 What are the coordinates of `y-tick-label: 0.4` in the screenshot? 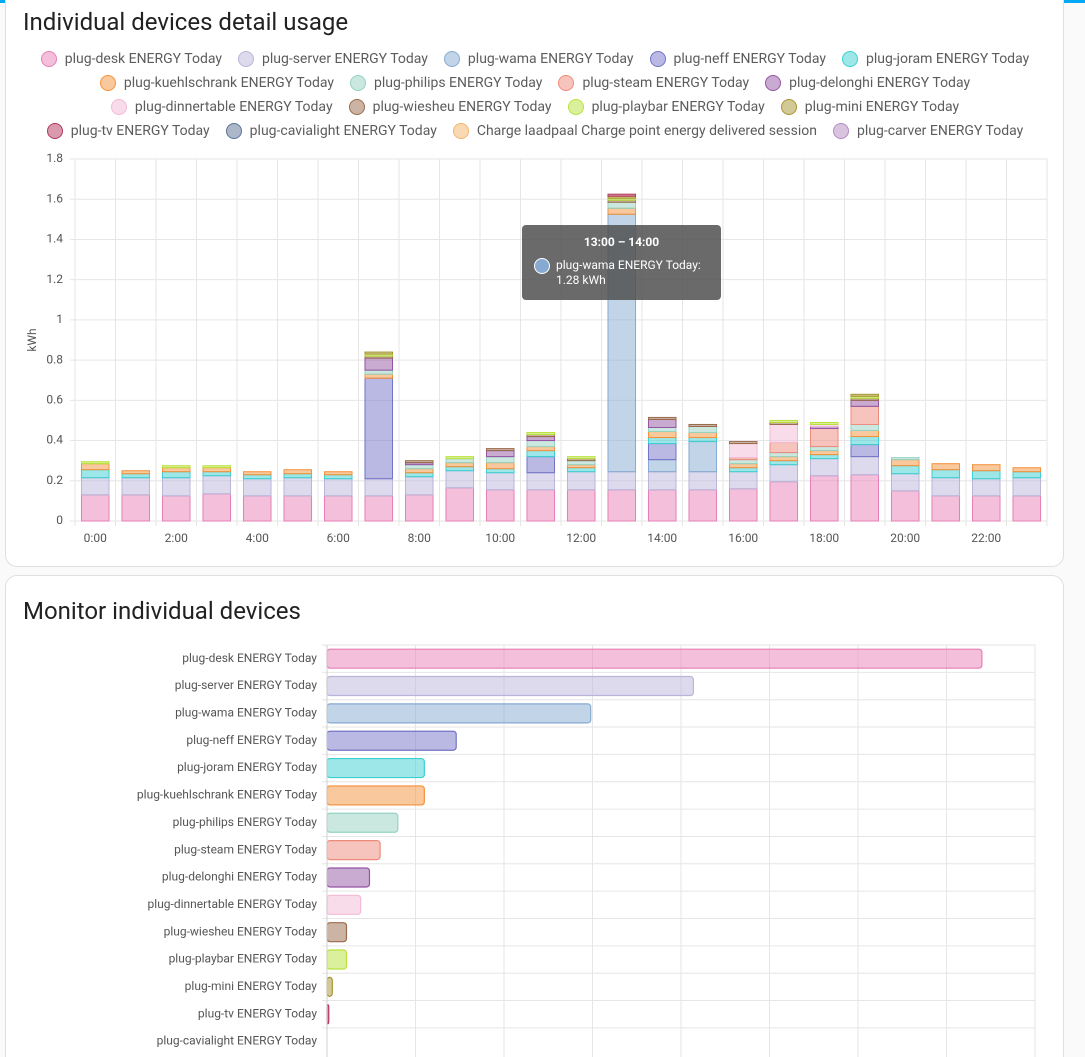 It's located at (54, 440).